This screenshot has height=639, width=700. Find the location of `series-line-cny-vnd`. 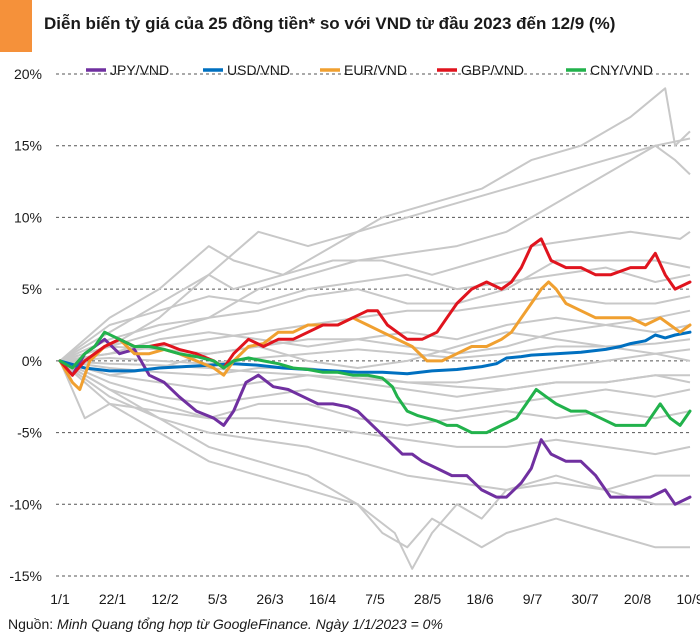

series-line-cny-vnd is located at coordinates (375, 382).